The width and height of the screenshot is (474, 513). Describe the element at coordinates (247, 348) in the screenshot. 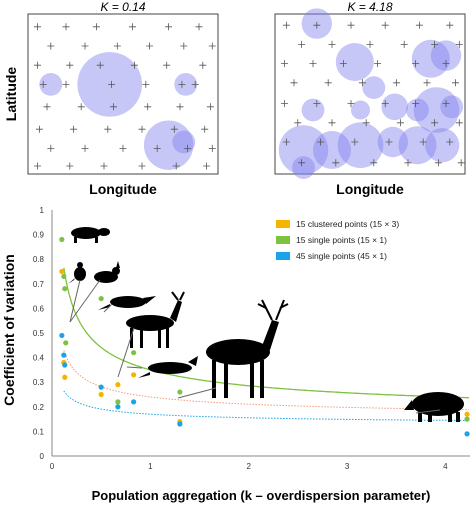

I see `red-deer-icon` at that location.